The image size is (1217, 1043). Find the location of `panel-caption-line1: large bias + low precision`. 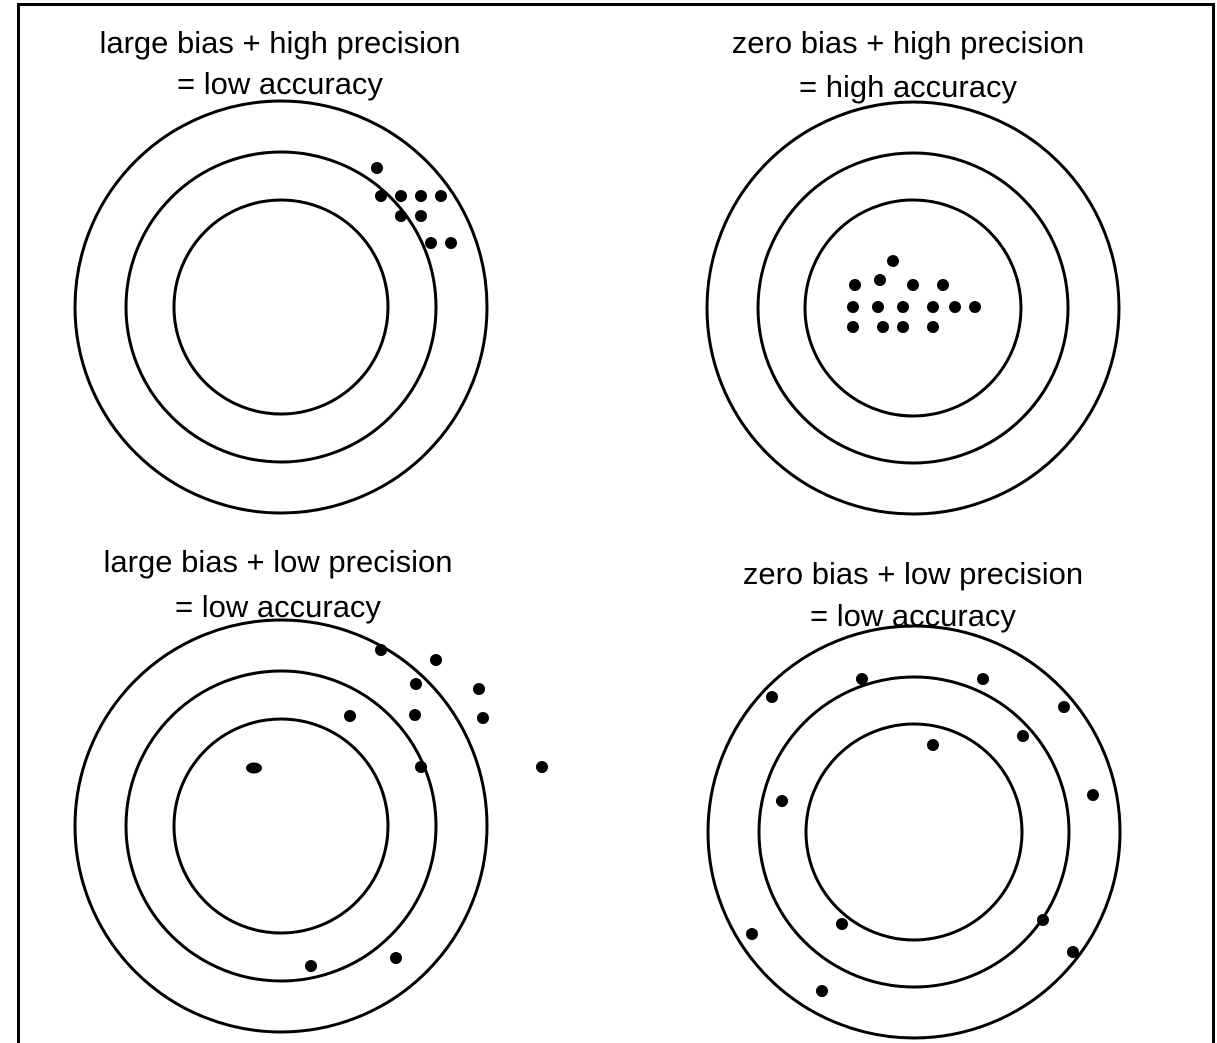

panel-caption-line1: large bias + low precision is located at coordinates (278, 561).